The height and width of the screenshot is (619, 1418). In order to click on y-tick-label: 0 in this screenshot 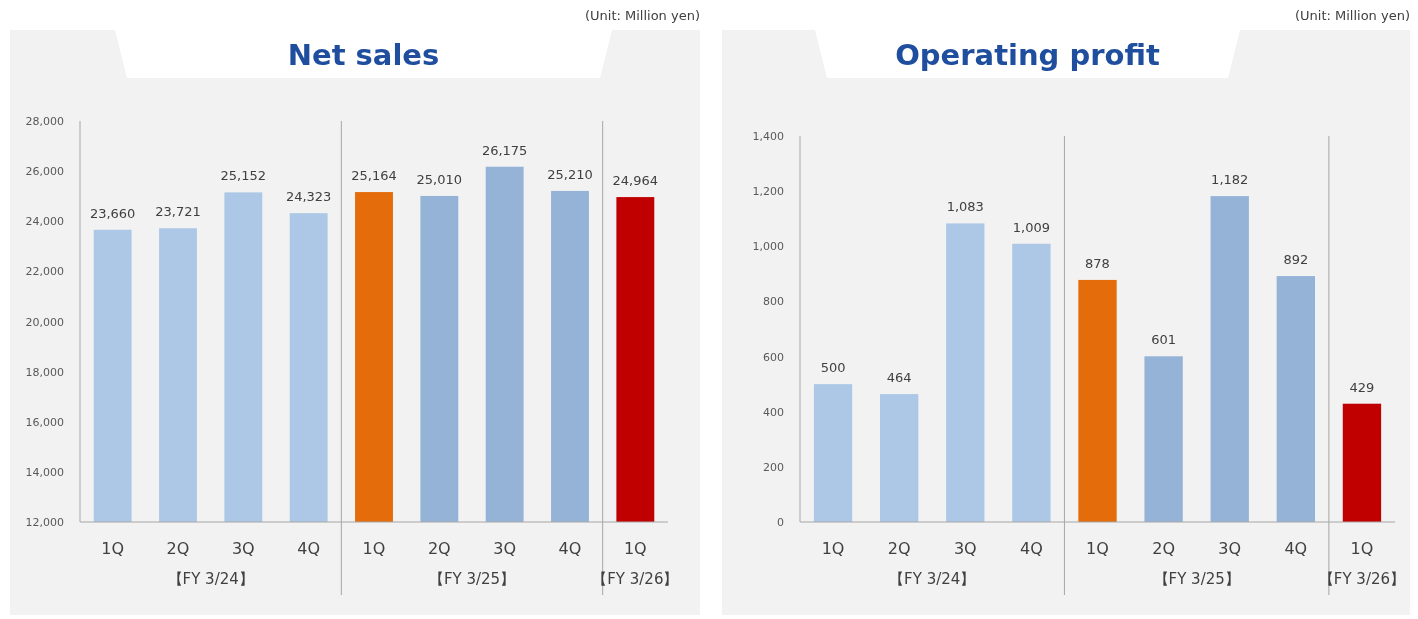, I will do `click(780, 522)`.